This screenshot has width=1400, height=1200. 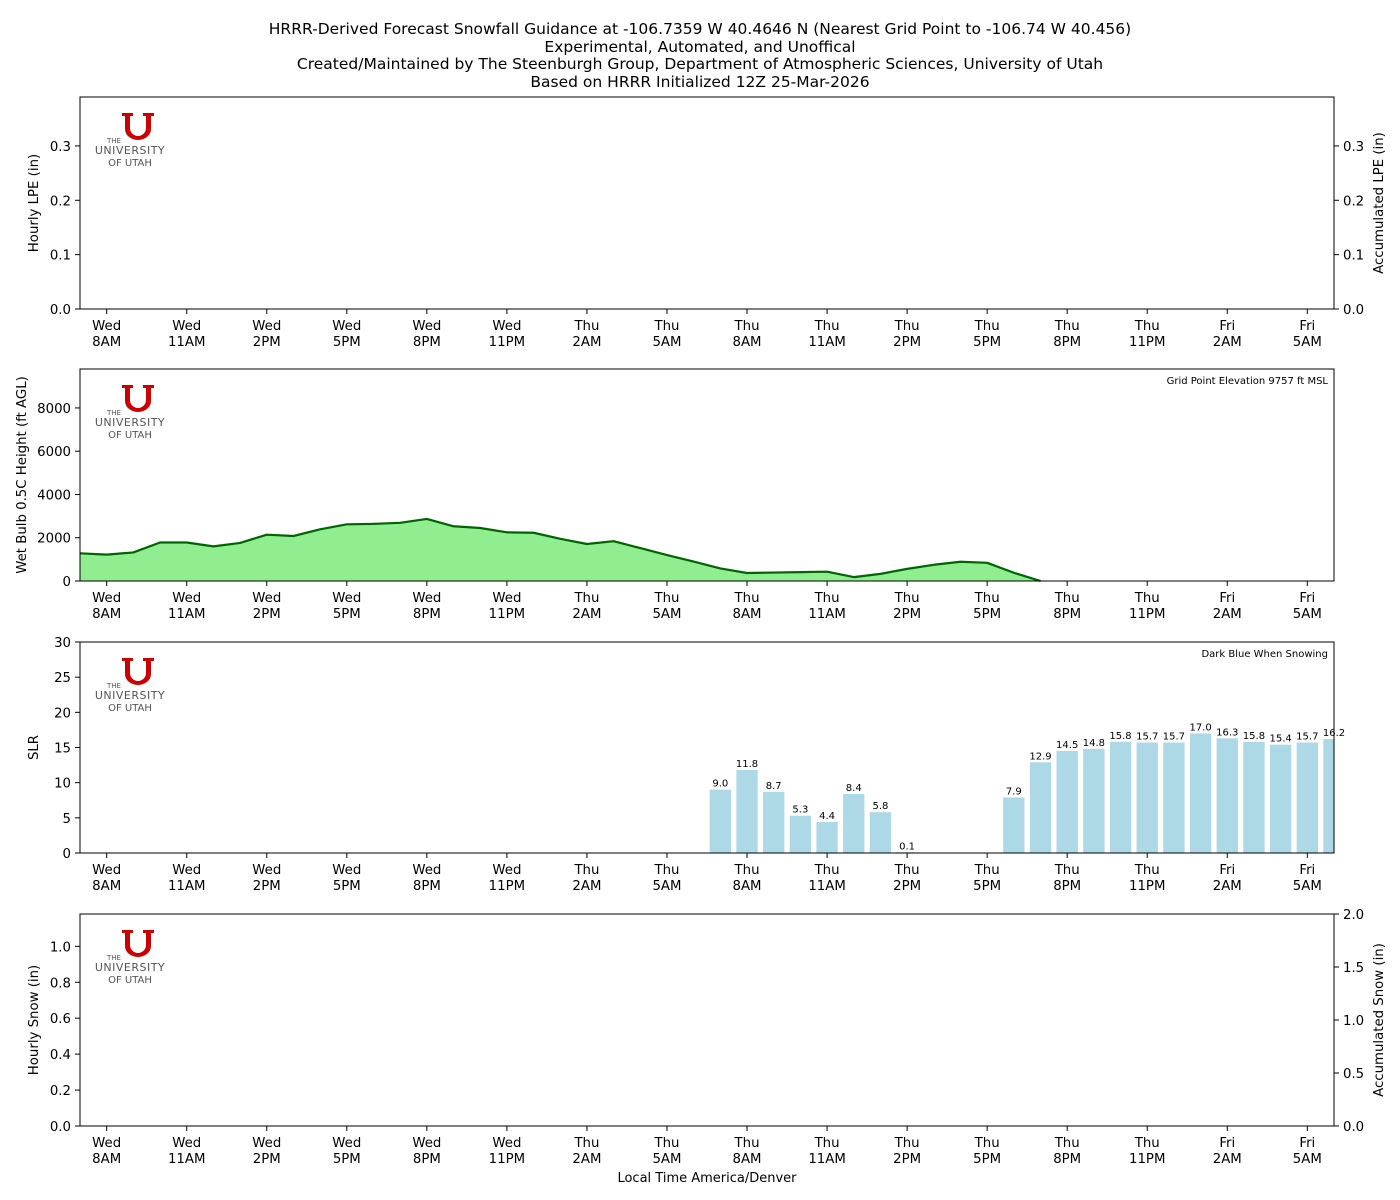 What do you see at coordinates (60, 1127) in the screenshot?
I see `y-tick-label: 0.0` at bounding box center [60, 1127].